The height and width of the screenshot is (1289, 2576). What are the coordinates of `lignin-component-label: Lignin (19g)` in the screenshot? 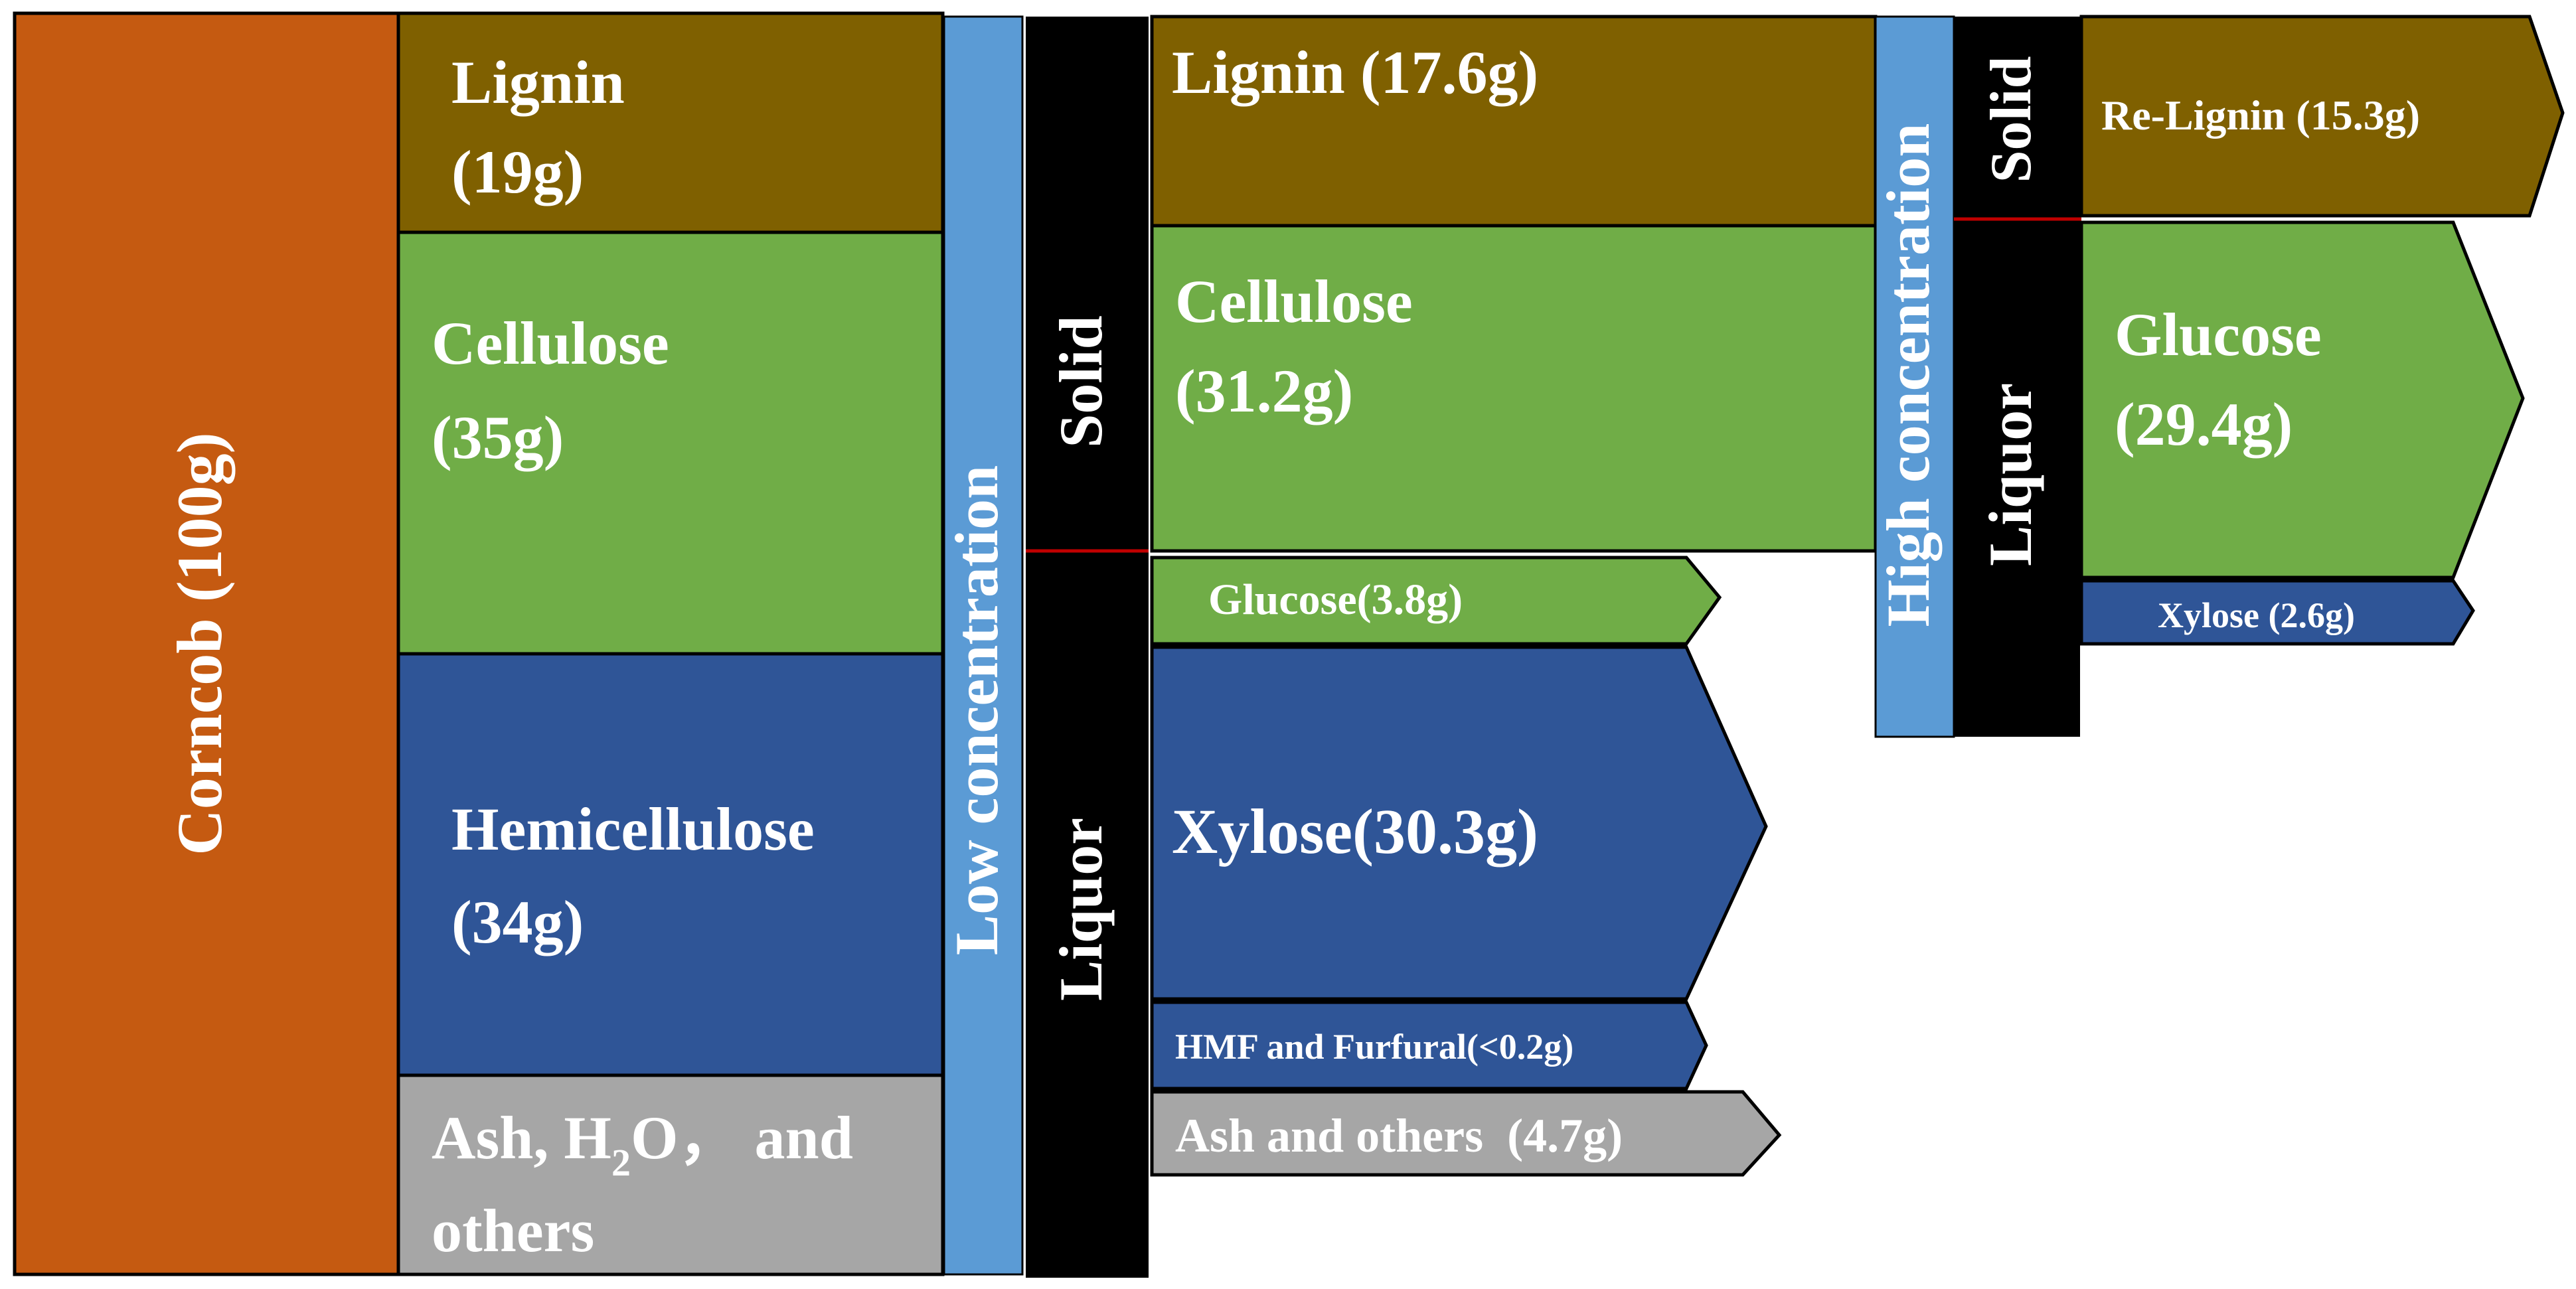 It's located at (545, 127).